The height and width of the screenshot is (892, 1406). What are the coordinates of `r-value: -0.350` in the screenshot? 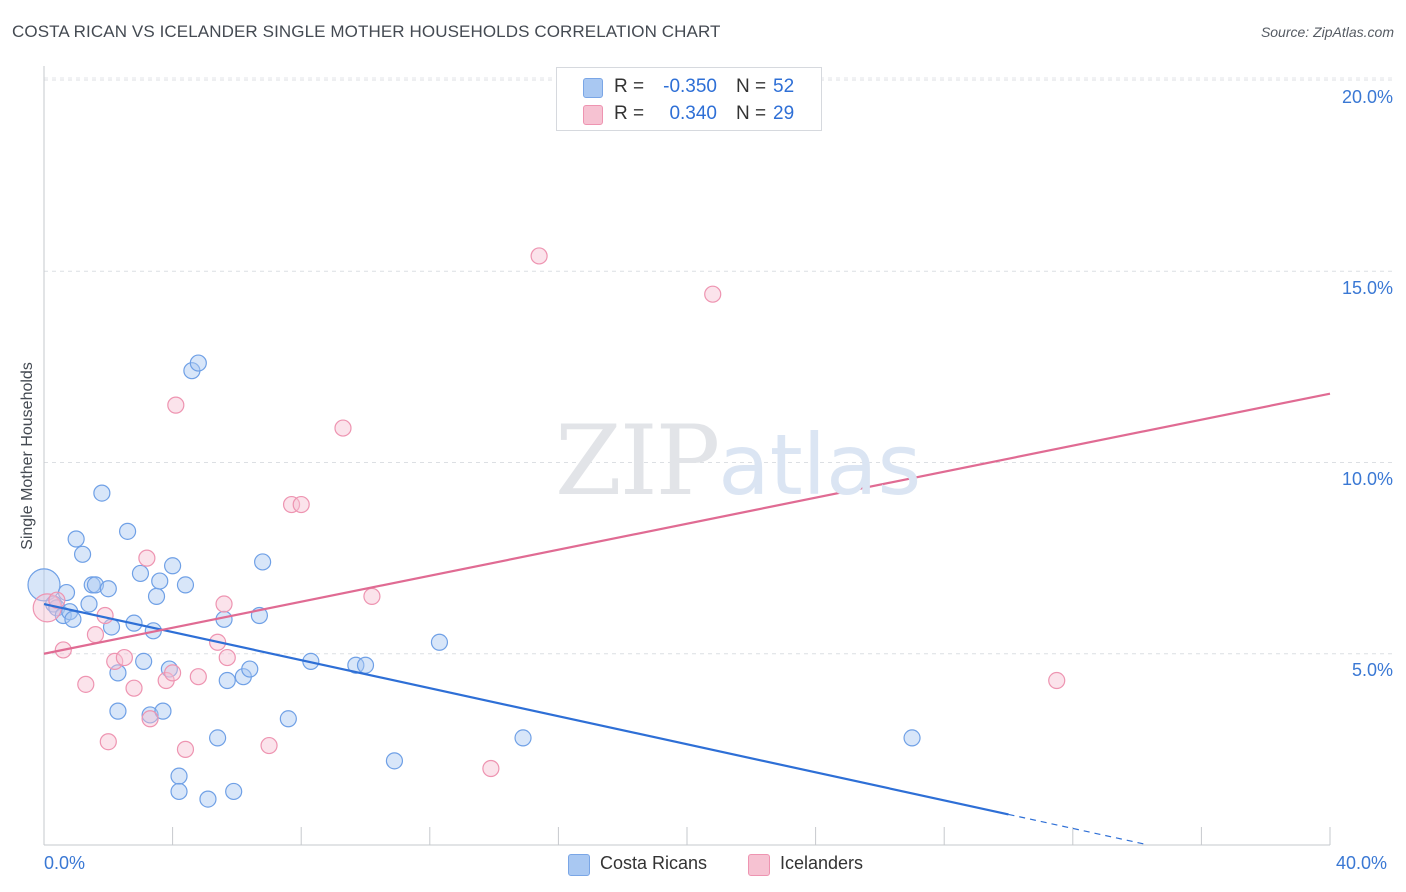 It's located at (690, 86).